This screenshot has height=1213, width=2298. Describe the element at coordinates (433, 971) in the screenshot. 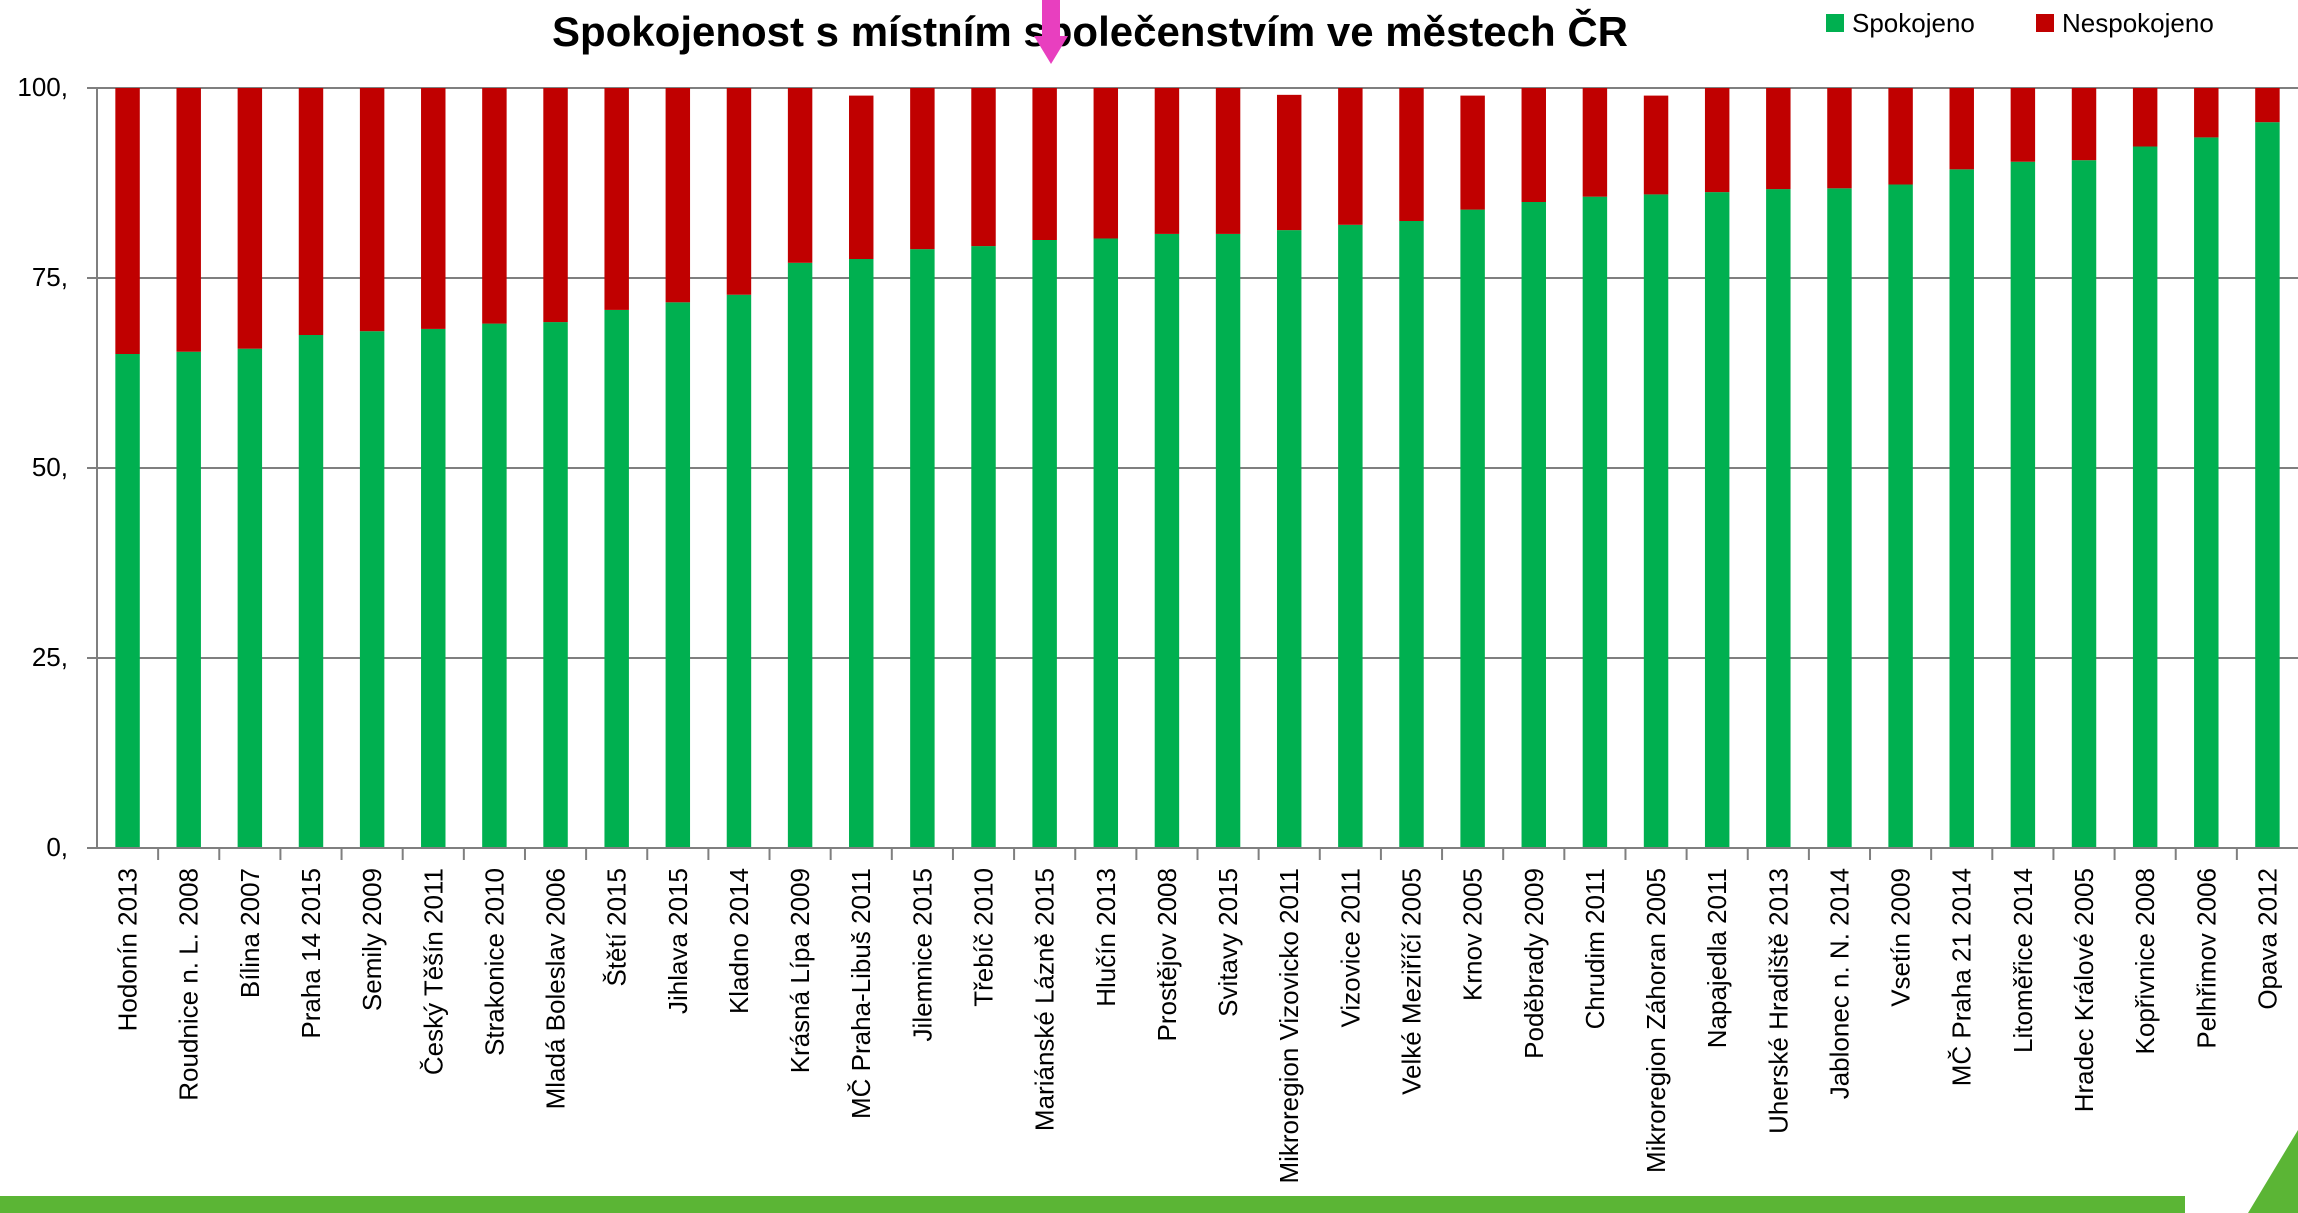

I see `category-label: Český Těšín 2011` at that location.